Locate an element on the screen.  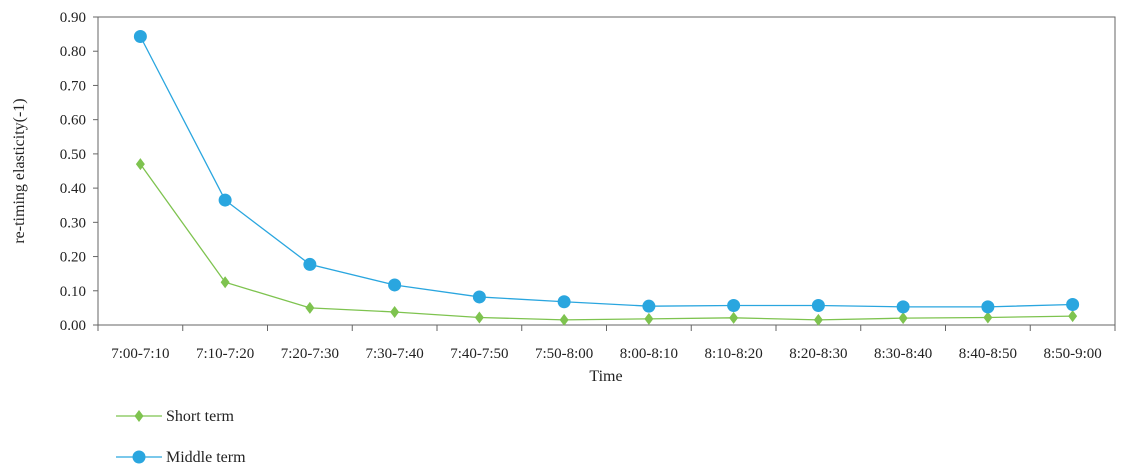
y-tick-label: 0.50 is located at coordinates (73, 155).